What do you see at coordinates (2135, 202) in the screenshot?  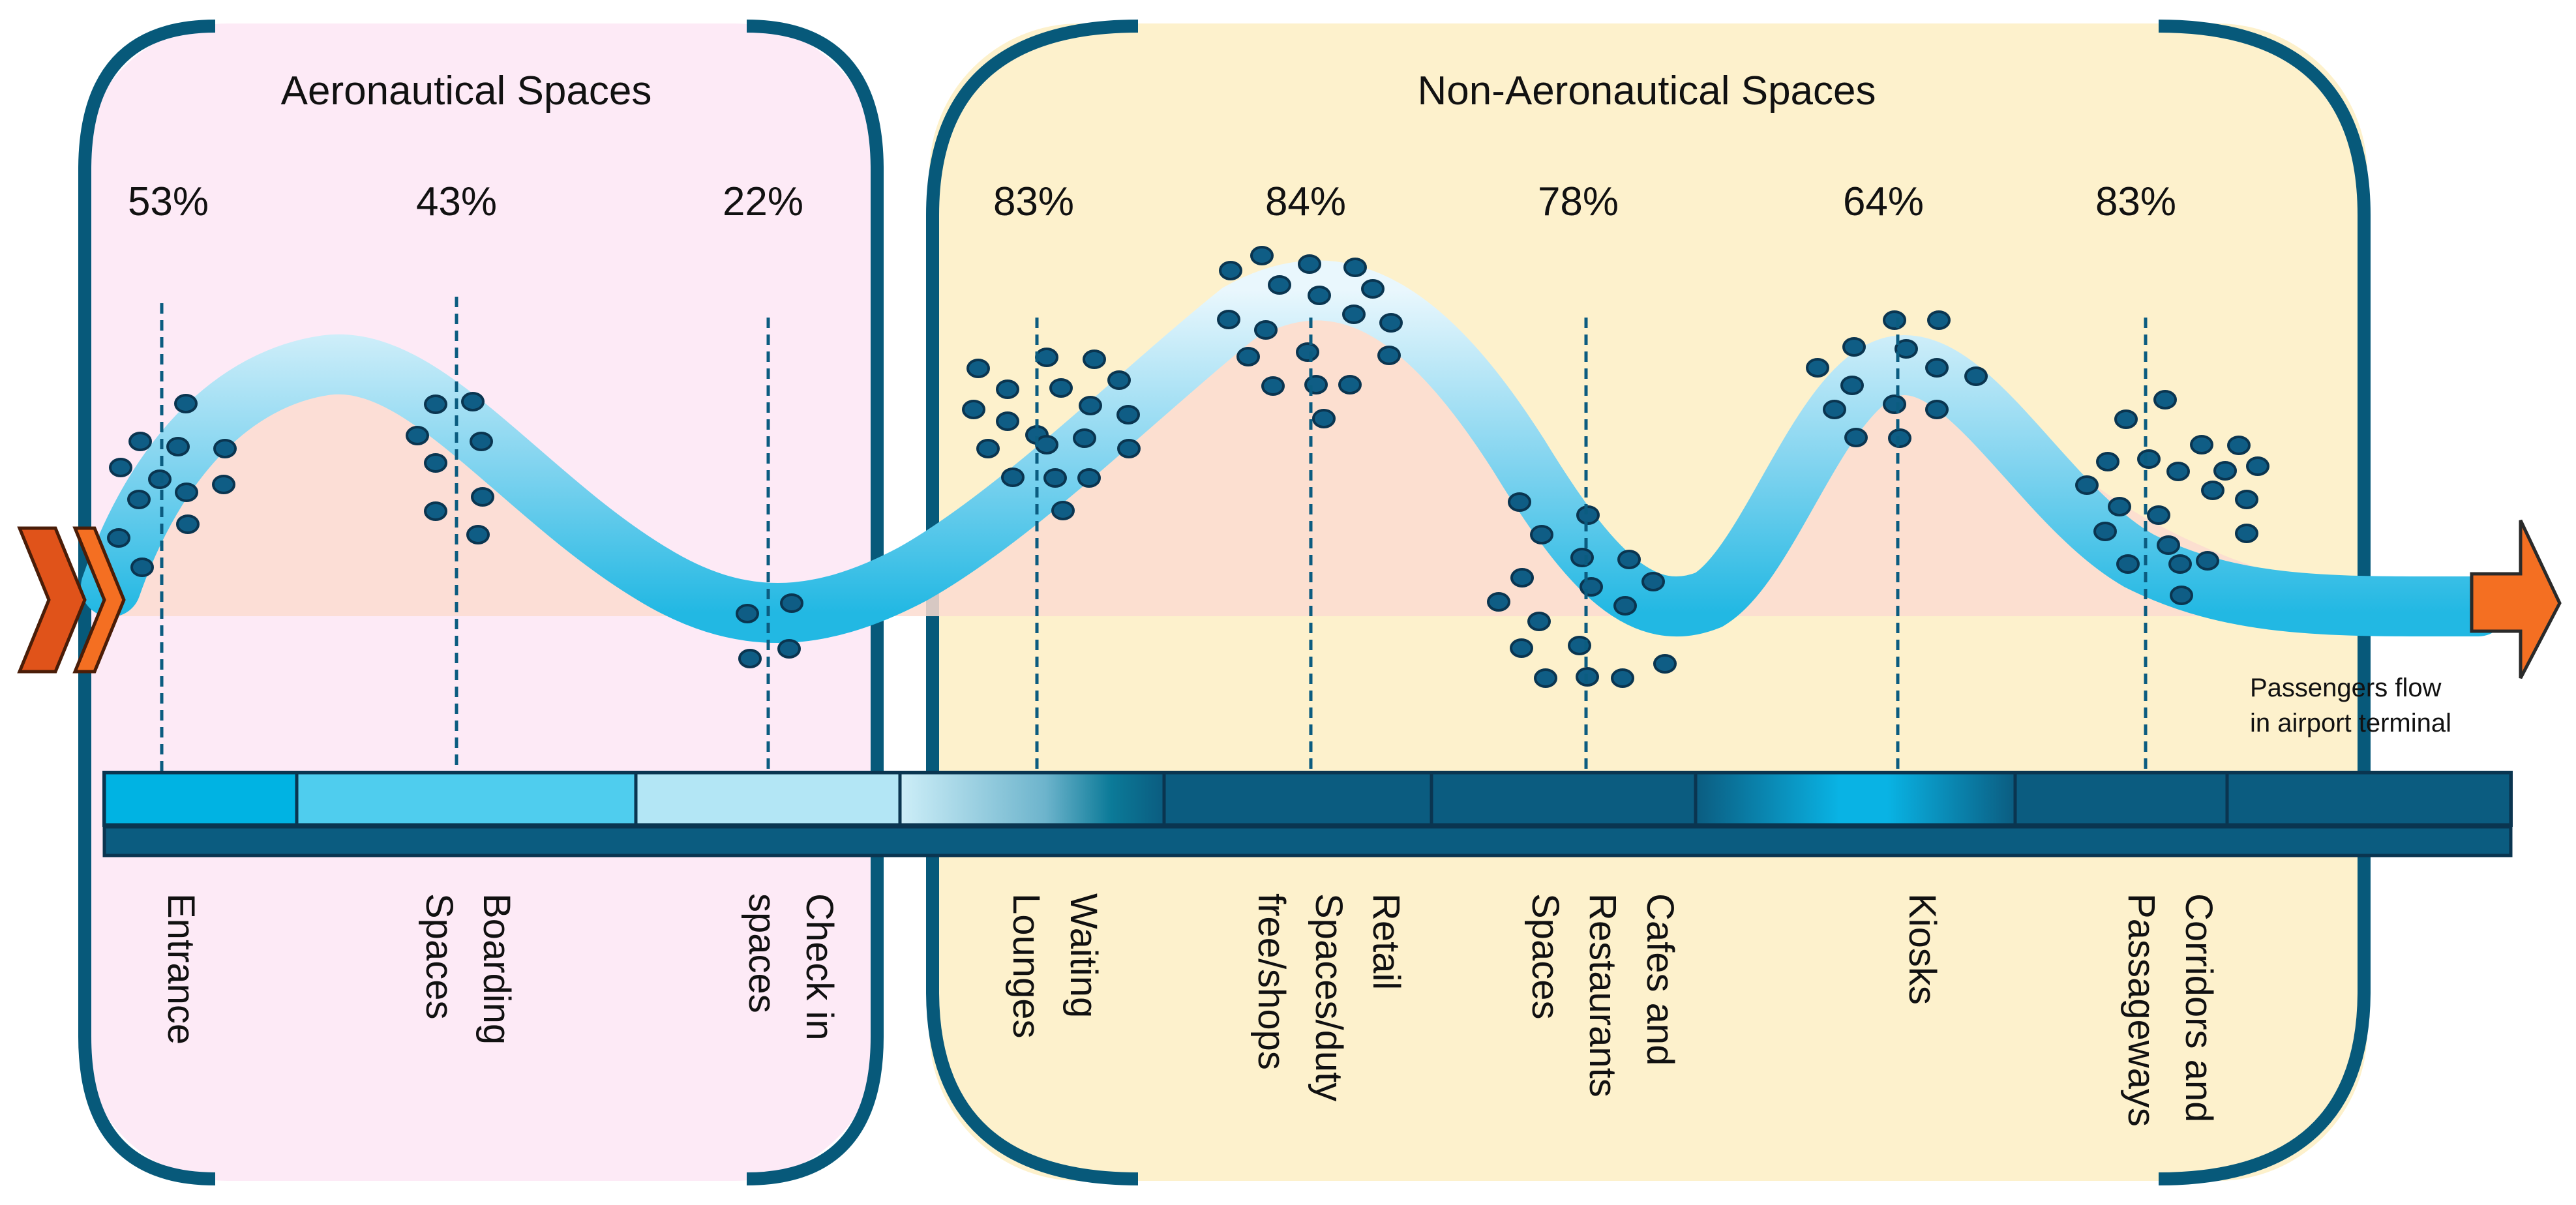 I see `zone-percentage: 83%` at bounding box center [2135, 202].